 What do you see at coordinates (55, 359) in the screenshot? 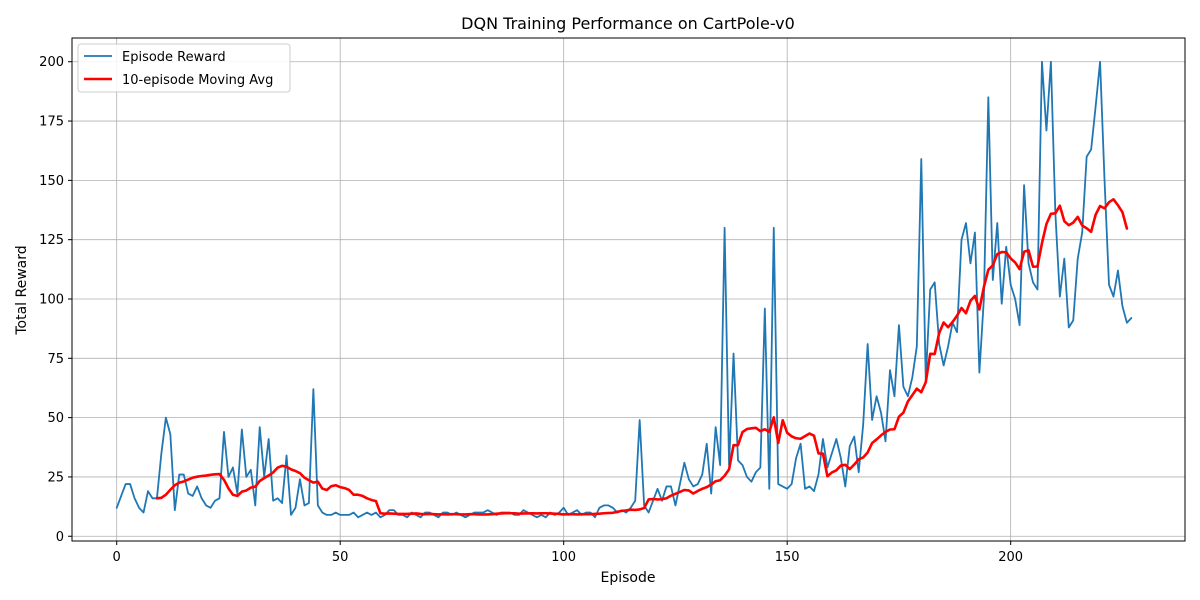
I see `y-tick-label: 75` at bounding box center [55, 359].